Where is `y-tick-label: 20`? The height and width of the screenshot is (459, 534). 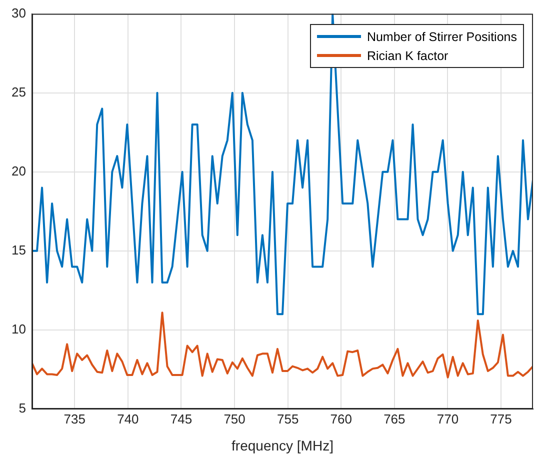
y-tick-label: 20 is located at coordinates (19, 170).